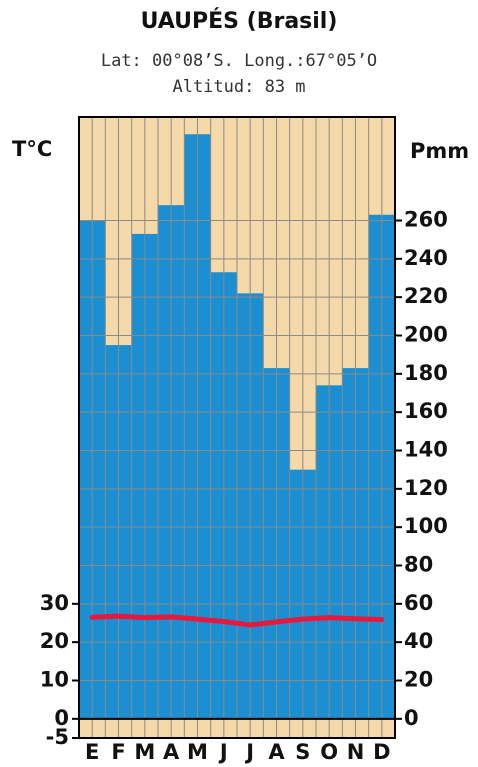 The width and height of the screenshot is (478, 767). Describe the element at coordinates (356, 752) in the screenshot. I see `x-tick-label: N` at that location.